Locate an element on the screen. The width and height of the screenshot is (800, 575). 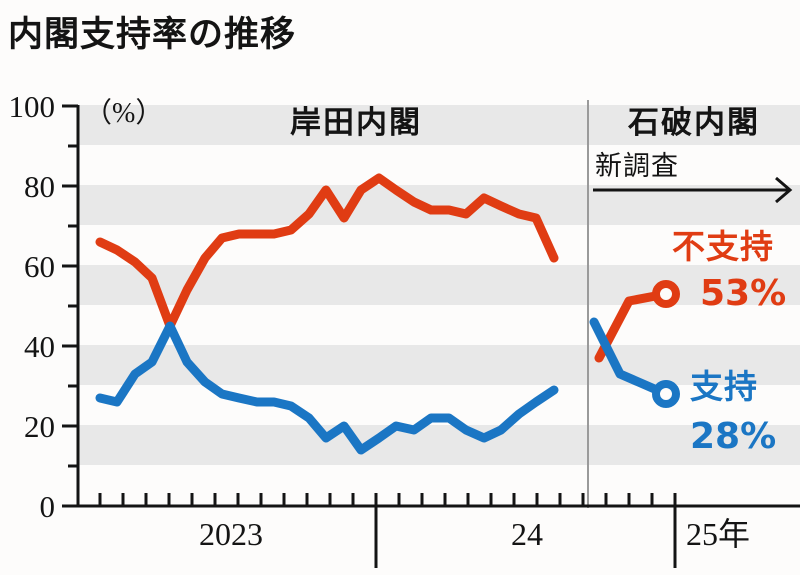
series-support-ishiba is located at coordinates (630, 358).